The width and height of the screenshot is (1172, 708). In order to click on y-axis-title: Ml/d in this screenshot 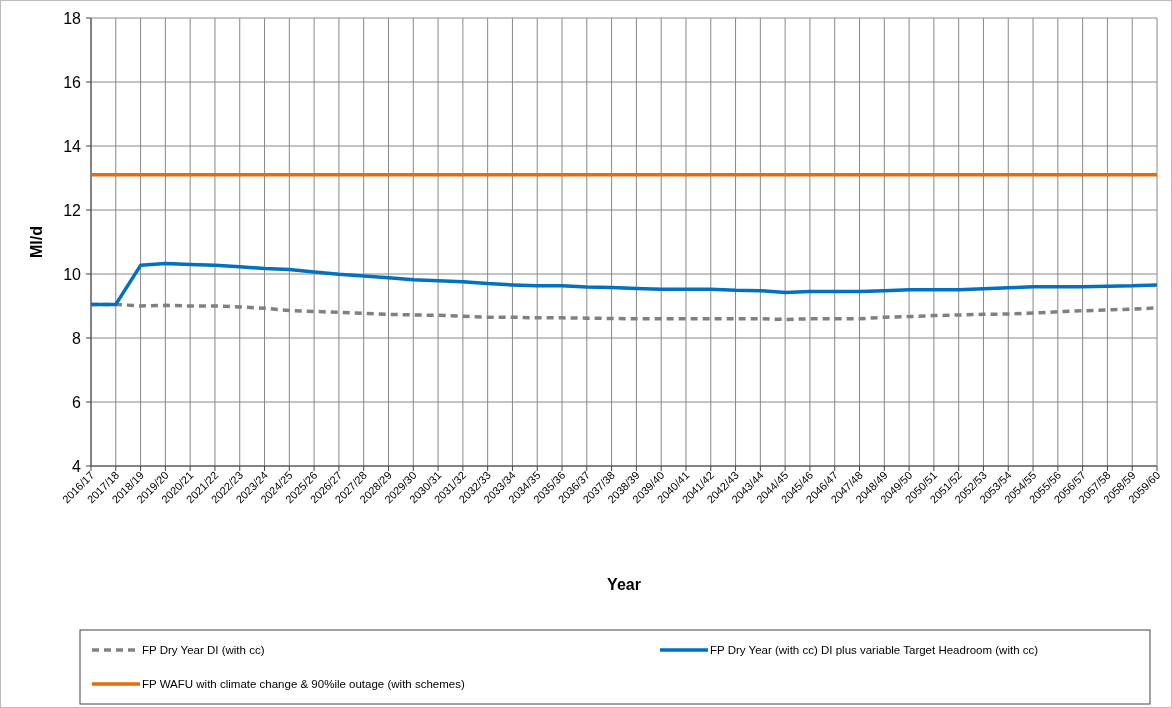, I will do `click(36, 242)`.